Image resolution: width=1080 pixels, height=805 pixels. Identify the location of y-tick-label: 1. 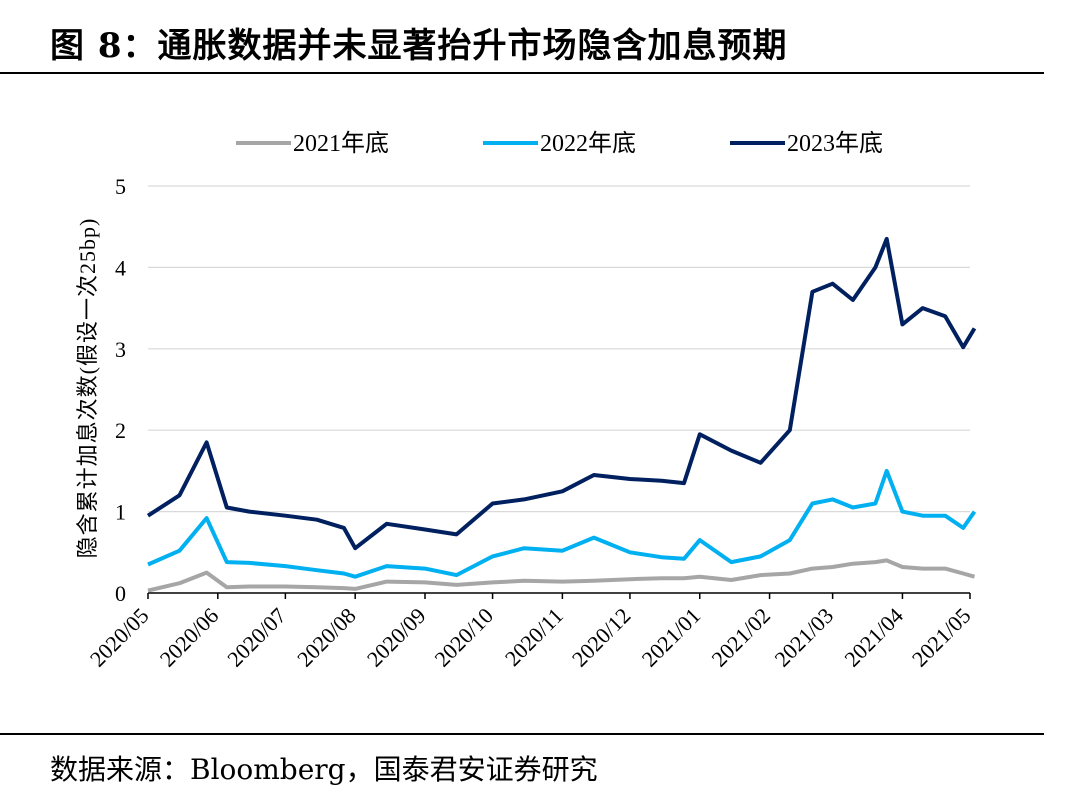
(120, 512).